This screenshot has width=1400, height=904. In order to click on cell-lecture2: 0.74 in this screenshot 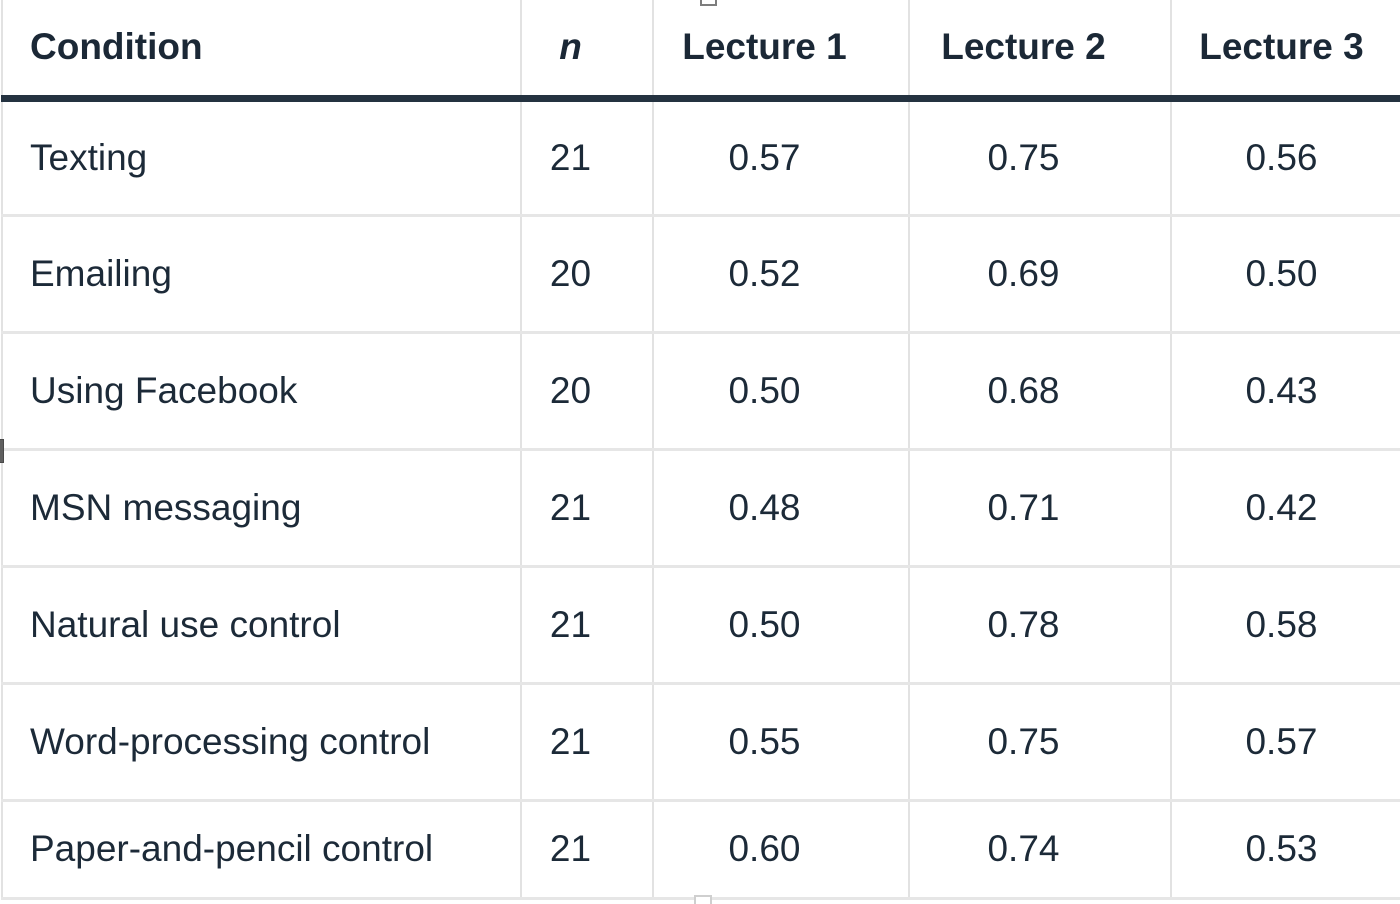, I will do `click(1040, 850)`.